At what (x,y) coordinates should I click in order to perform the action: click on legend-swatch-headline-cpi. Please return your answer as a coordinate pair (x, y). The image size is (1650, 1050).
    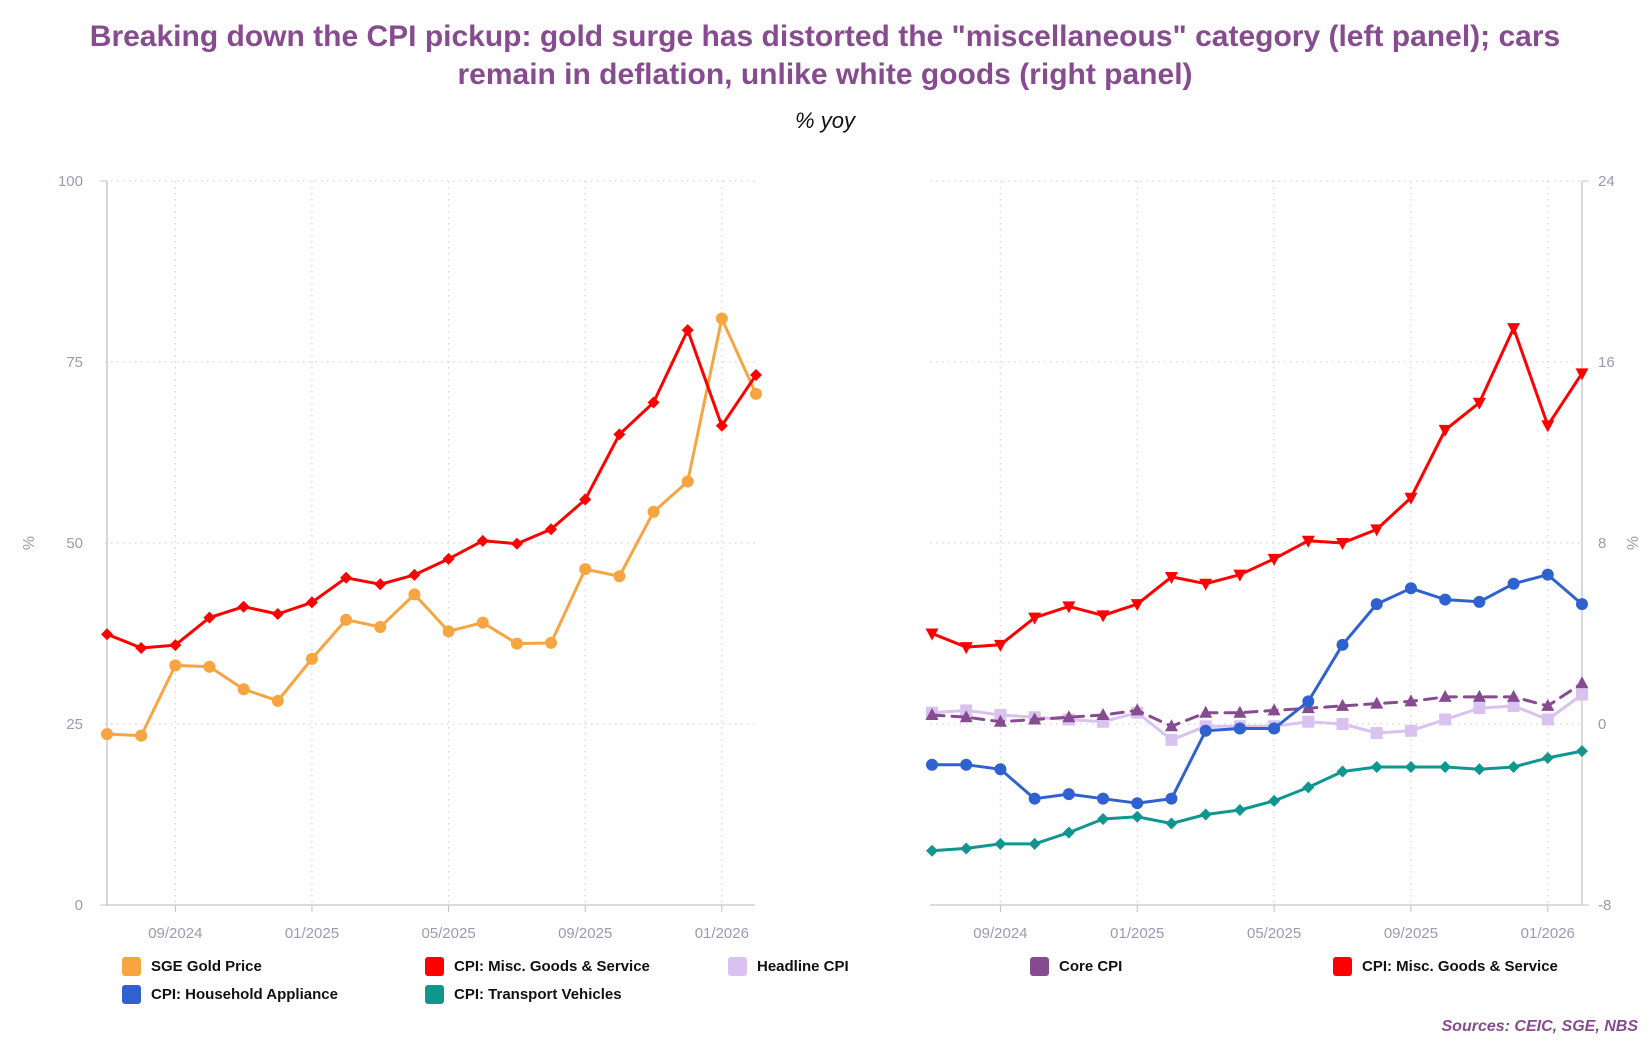
    Looking at the image, I should click on (737, 966).